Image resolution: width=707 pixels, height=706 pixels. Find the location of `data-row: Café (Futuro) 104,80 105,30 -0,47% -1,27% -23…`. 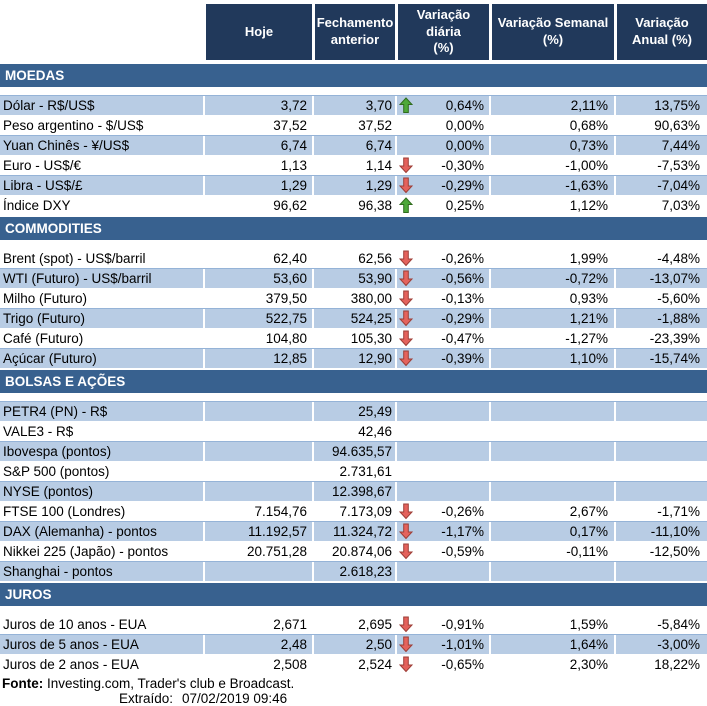

data-row: Café (Futuro) 104,80 105,30 -0,47% -1,27% -23… is located at coordinates (353, 338).